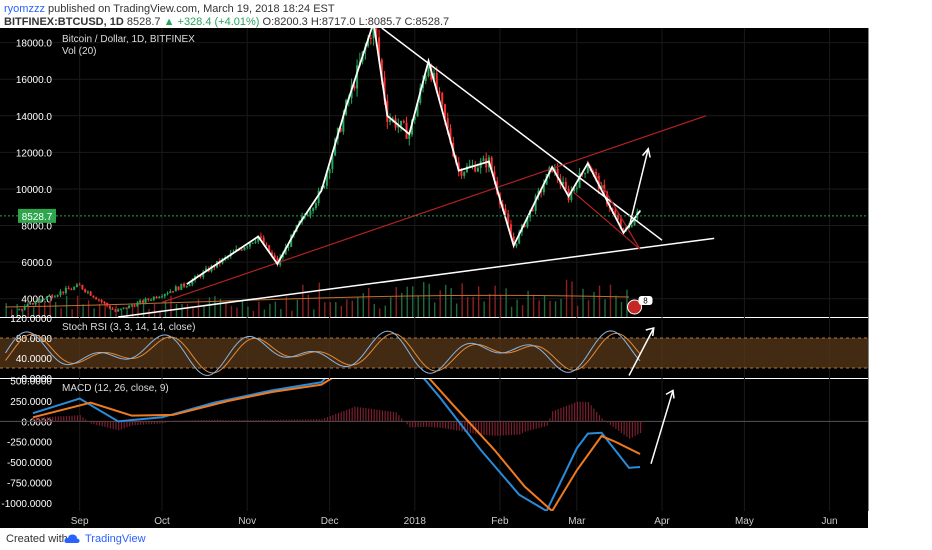 This screenshot has height=550, width=932. What do you see at coordinates (115, 388) in the screenshot?
I see `macd-panel-title: MACD (12, 26, close, 9)` at bounding box center [115, 388].